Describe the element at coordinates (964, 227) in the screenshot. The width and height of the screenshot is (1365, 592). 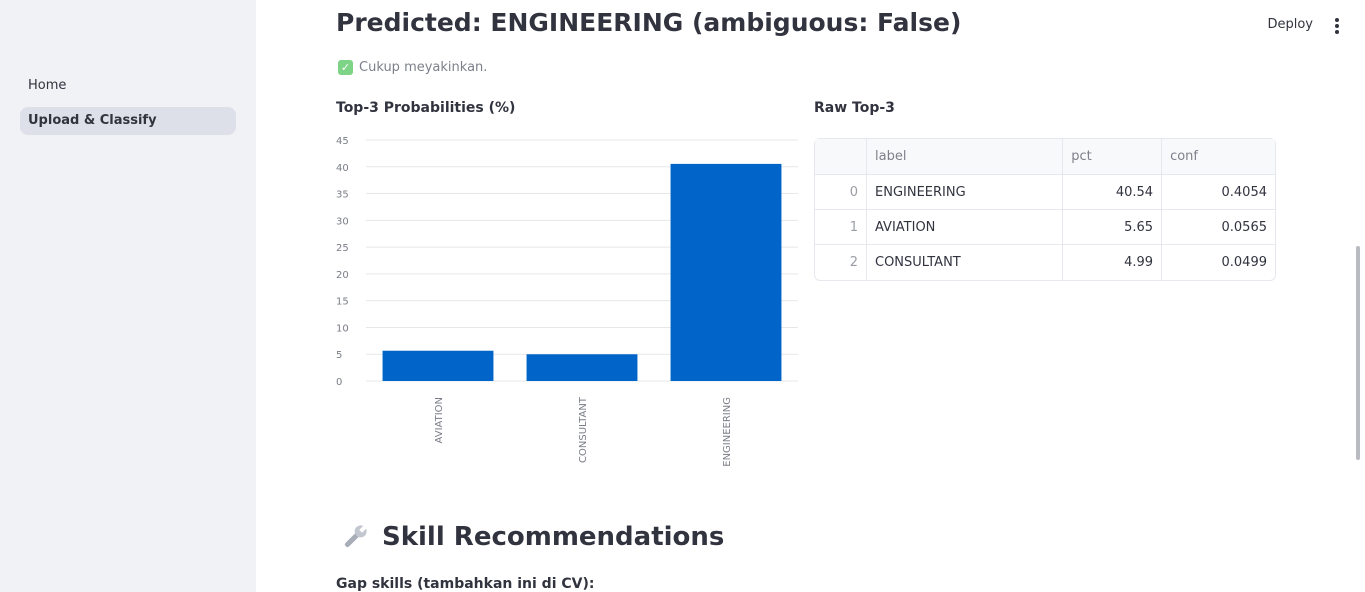
I see `table-cell-label: AVIATION` at that location.